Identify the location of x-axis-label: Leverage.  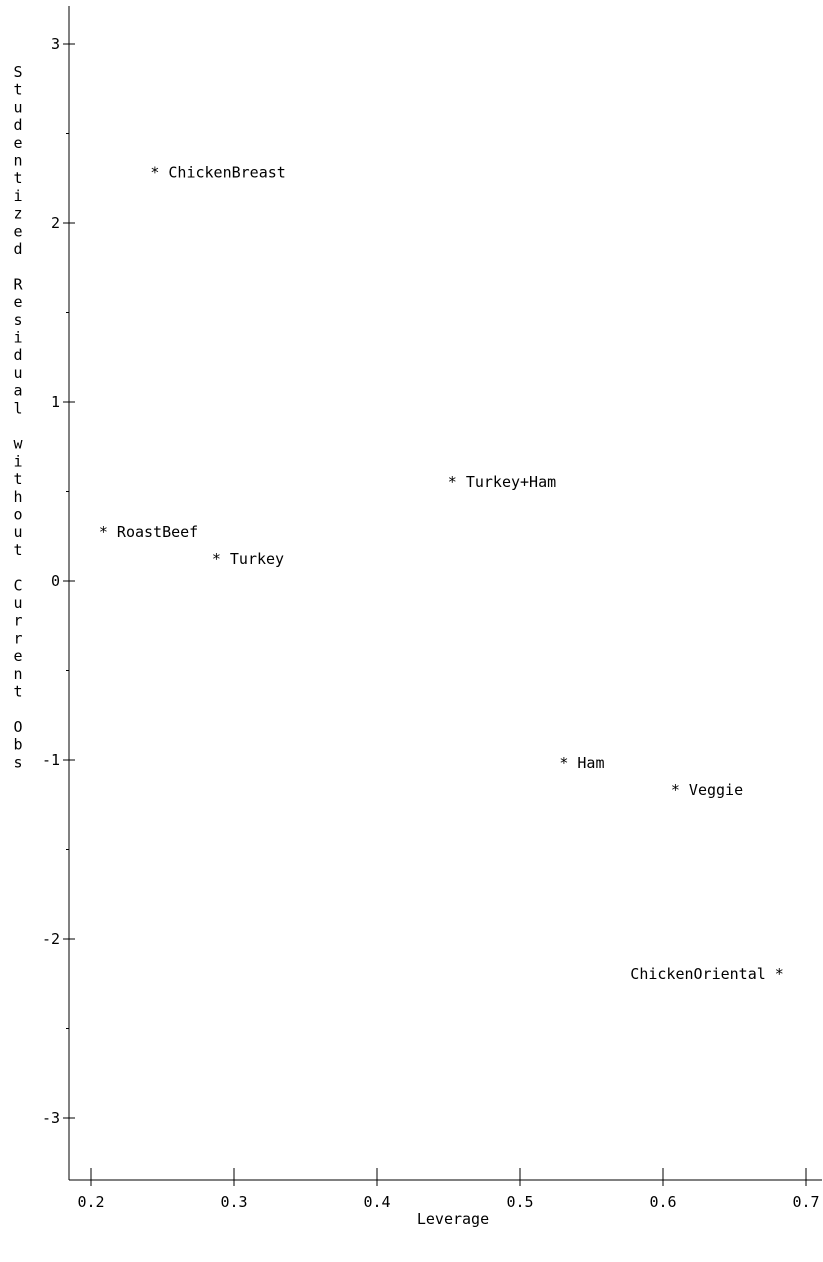
(453, 1219).